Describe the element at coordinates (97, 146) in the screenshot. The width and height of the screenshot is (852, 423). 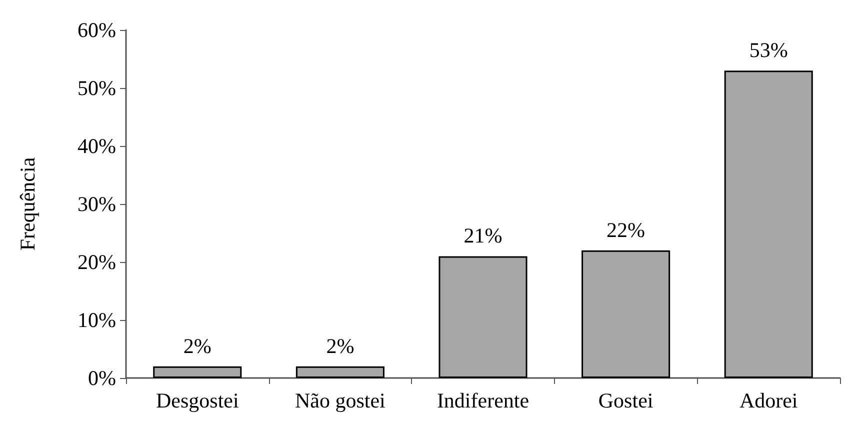
I see `y-tick-label: 40%` at that location.